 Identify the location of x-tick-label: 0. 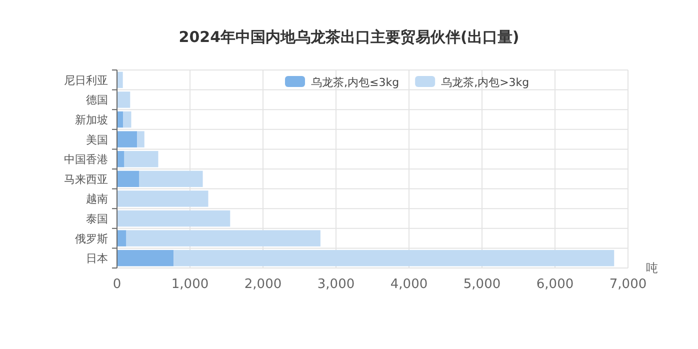
(117, 284).